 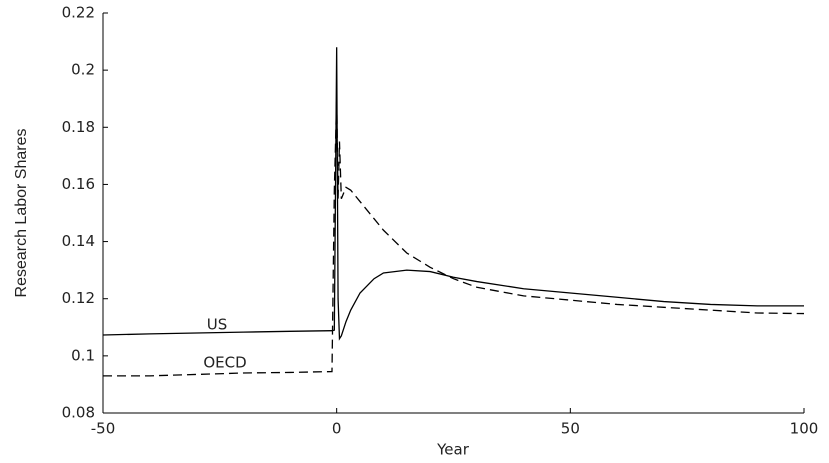 I want to click on y-tick-label: 0.1, so click(x=83, y=355).